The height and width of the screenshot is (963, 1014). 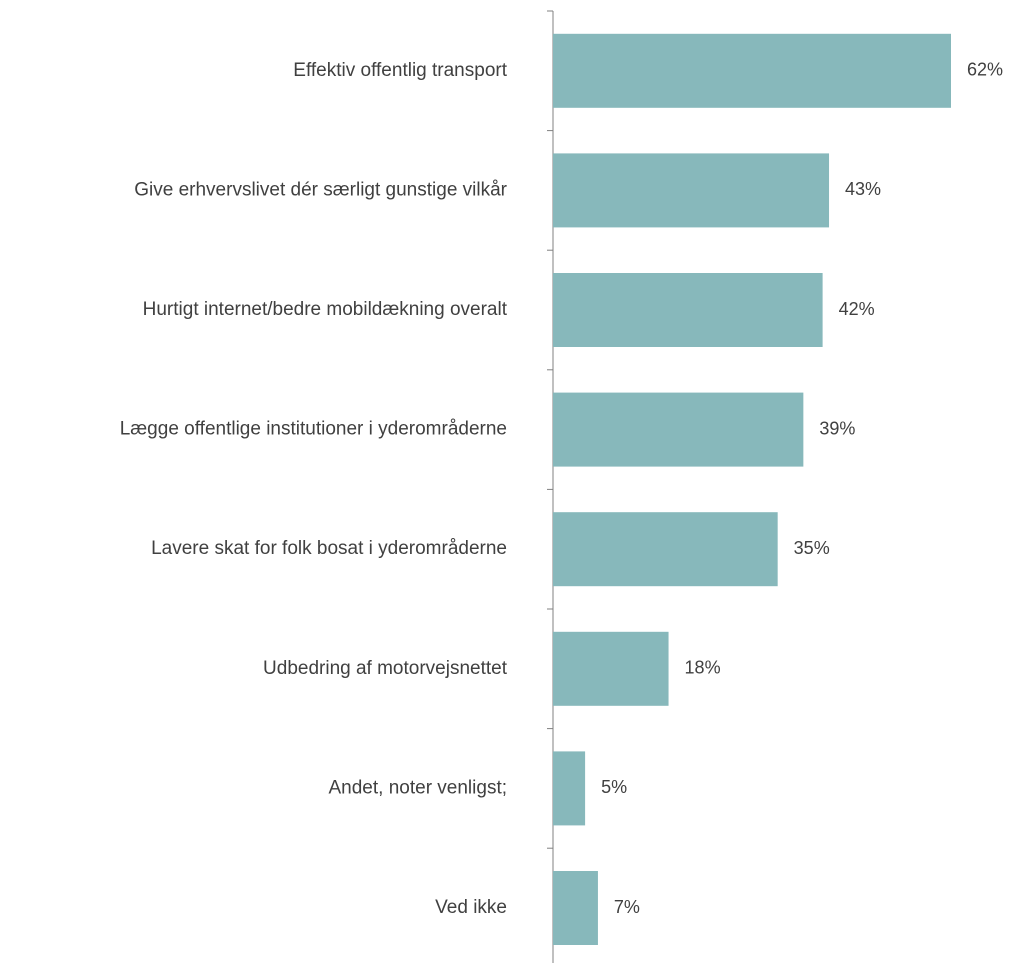 What do you see at coordinates (385, 668) in the screenshot?
I see `category-label: Udbedring af motorvejsnettet` at bounding box center [385, 668].